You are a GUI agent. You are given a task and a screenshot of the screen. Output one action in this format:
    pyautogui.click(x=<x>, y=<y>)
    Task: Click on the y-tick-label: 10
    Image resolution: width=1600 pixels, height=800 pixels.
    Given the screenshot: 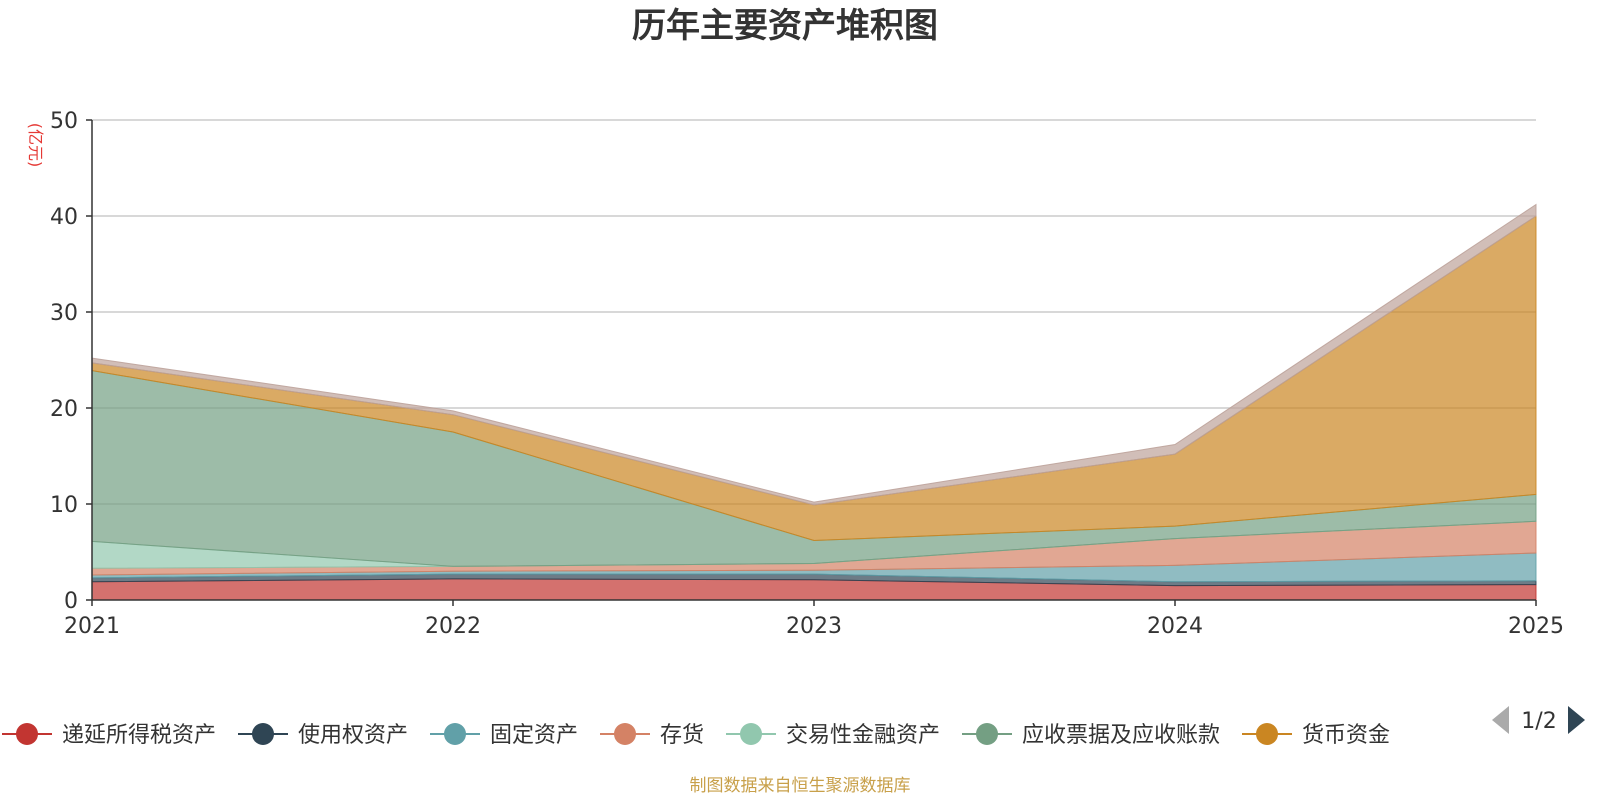 What is the action you would take?
    pyautogui.click(x=64, y=505)
    